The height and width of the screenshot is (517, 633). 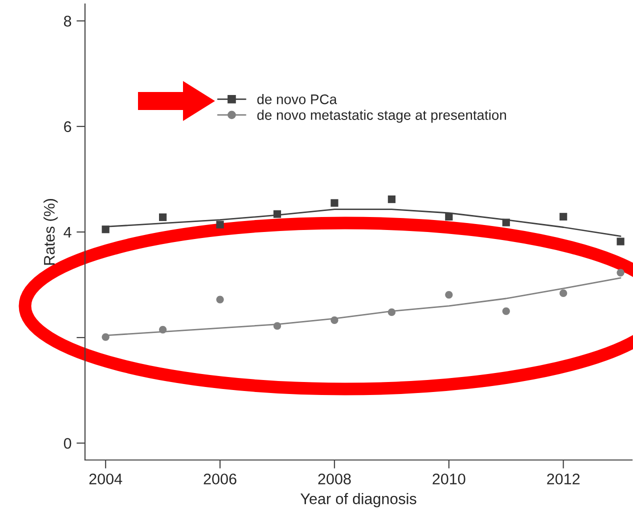 What do you see at coordinates (334, 479) in the screenshot?
I see `x-tick-label: 2008` at bounding box center [334, 479].